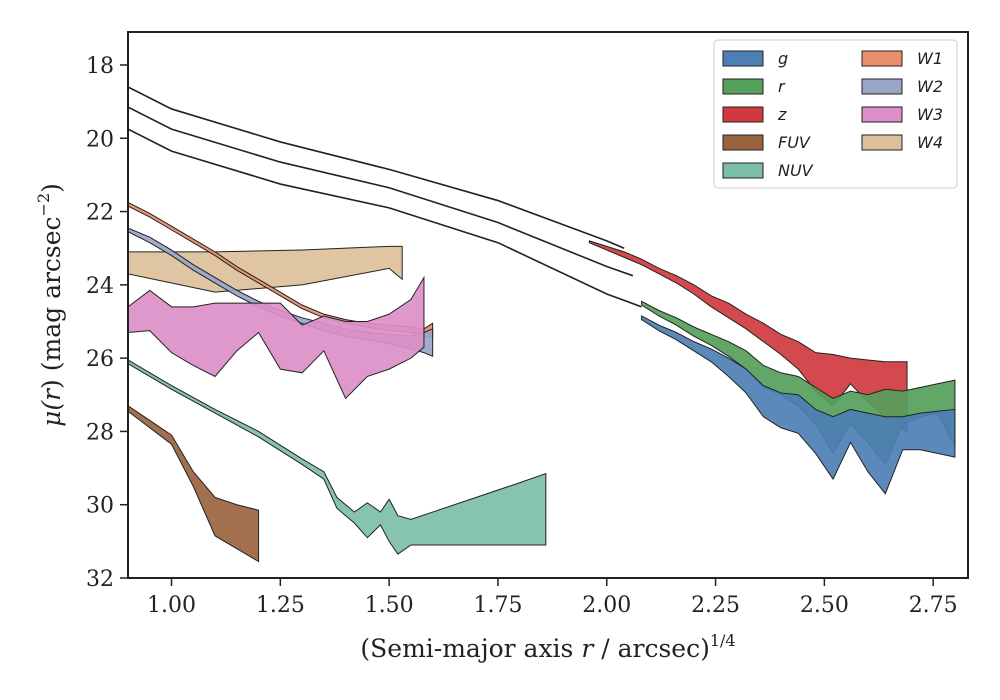 The image size is (1000, 700). What do you see at coordinates (715, 605) in the screenshot?
I see `x-tick-label: 2.25` at bounding box center [715, 605].